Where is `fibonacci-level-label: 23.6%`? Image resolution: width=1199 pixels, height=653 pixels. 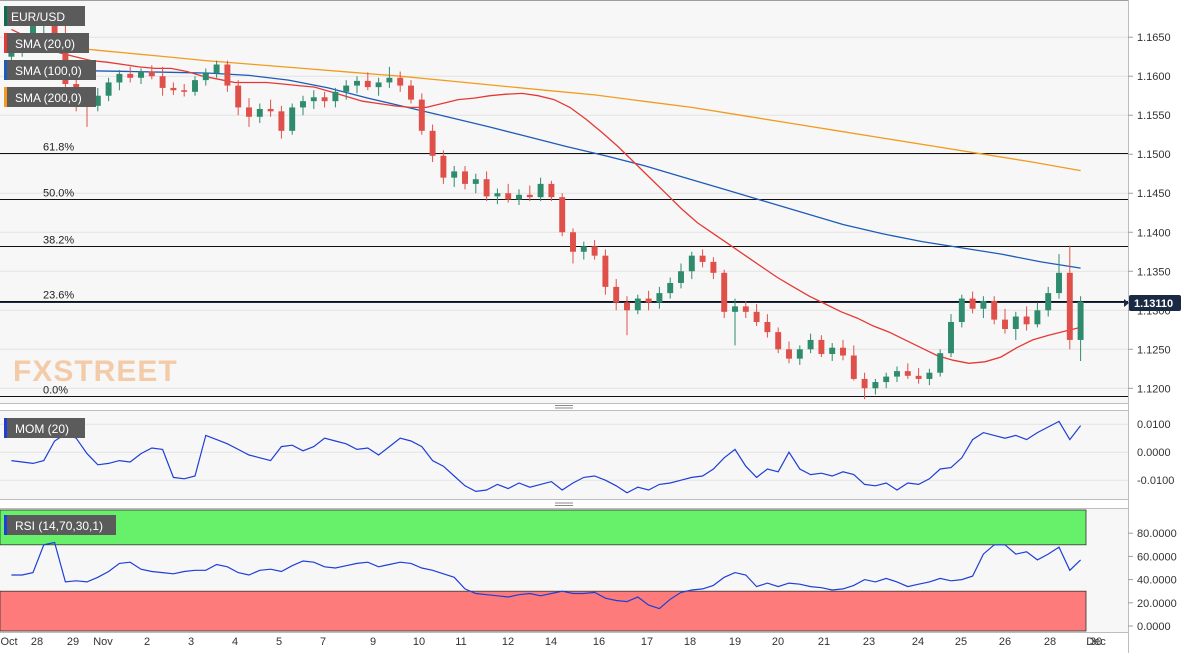 fibonacci-level-label: 23.6% is located at coordinates (58, 296).